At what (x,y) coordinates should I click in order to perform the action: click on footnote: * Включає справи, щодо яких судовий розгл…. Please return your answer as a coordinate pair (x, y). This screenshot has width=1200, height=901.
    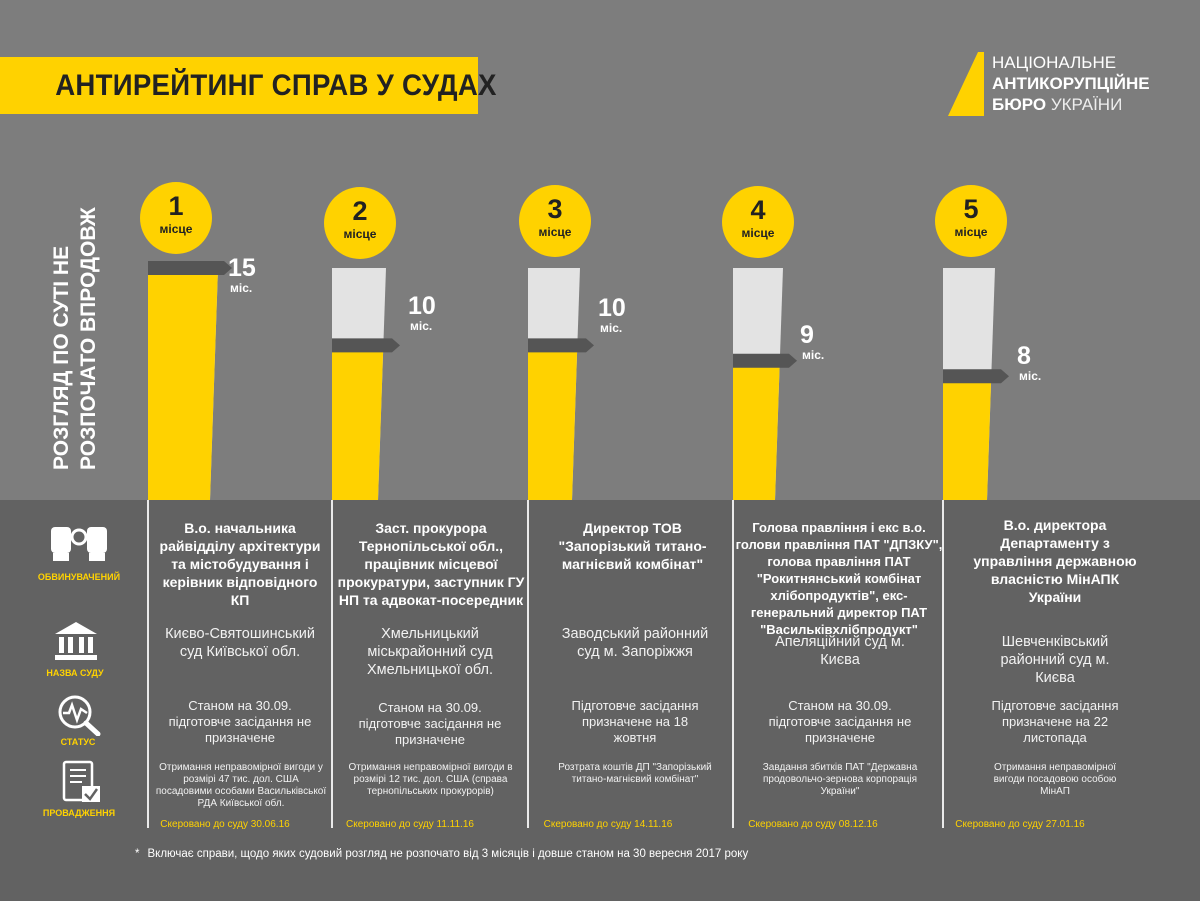
    Looking at the image, I should click on (441, 854).